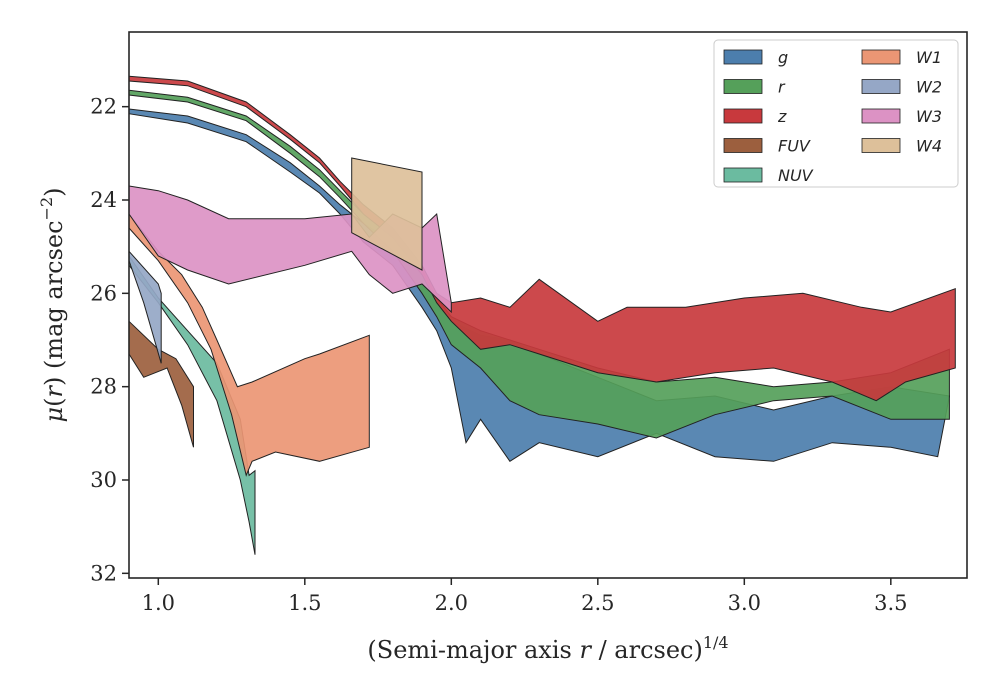 The image size is (1000, 700). Describe the element at coordinates (881, 116) in the screenshot. I see `legend-swatch-w3` at that location.